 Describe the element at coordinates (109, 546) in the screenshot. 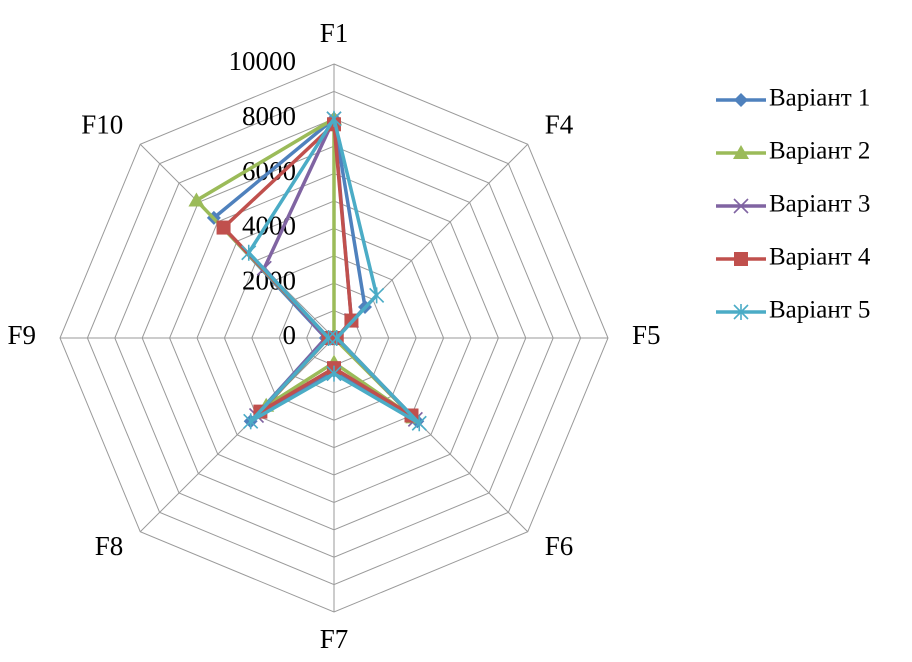

I see `category-label: F8` at that location.